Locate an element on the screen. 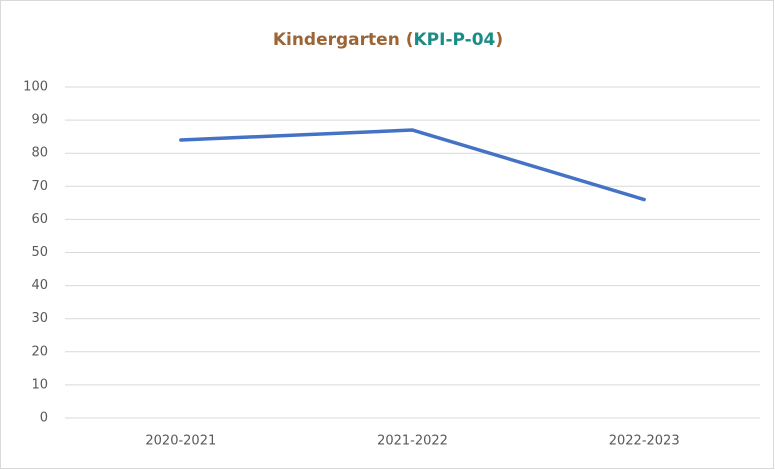 The image size is (775, 470). x-tick-label: 2021-2022 is located at coordinates (412, 441).